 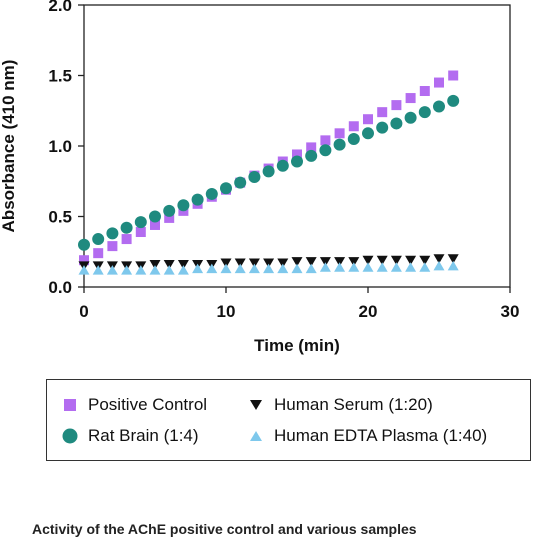 What do you see at coordinates (134, 405) in the screenshot?
I see `legend-item-positive-control: Positive Control` at bounding box center [134, 405].